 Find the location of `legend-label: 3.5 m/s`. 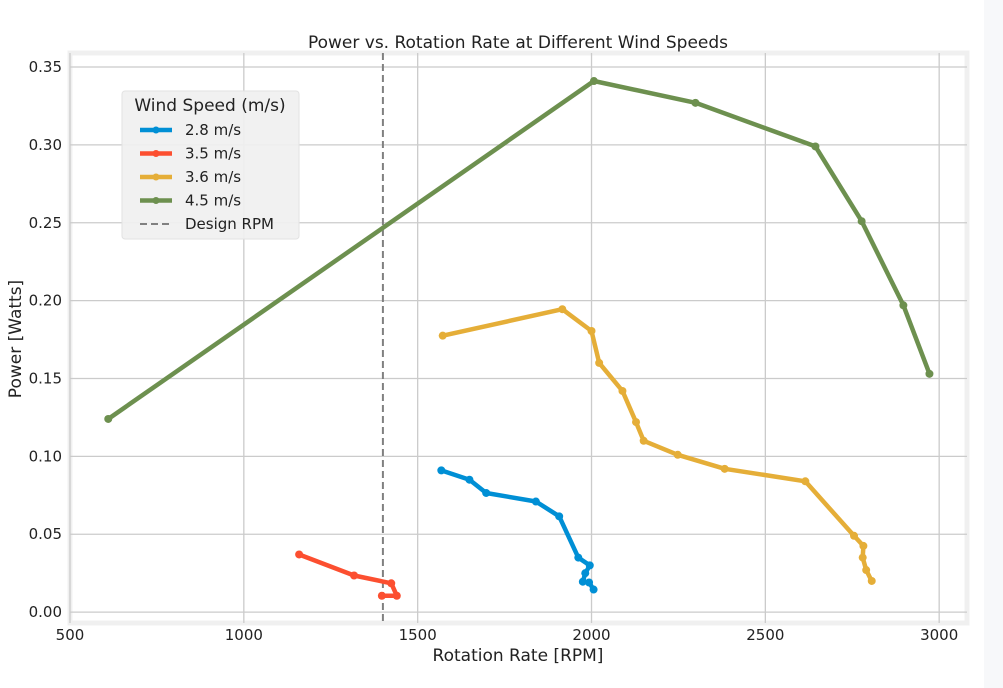

legend-label: 3.5 m/s is located at coordinates (213, 154).